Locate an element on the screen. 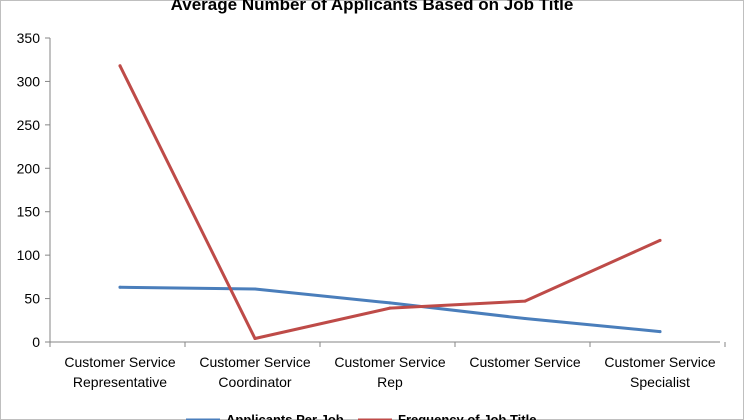  x-tick-label: Customer Service is located at coordinates (524, 362).